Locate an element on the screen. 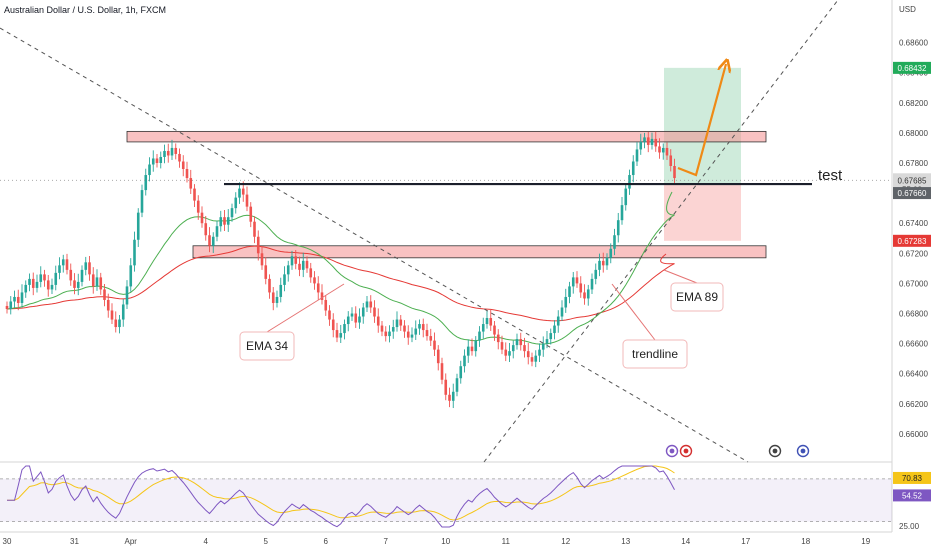 The image size is (932, 550). rsi-pane is located at coordinates (446, 497).